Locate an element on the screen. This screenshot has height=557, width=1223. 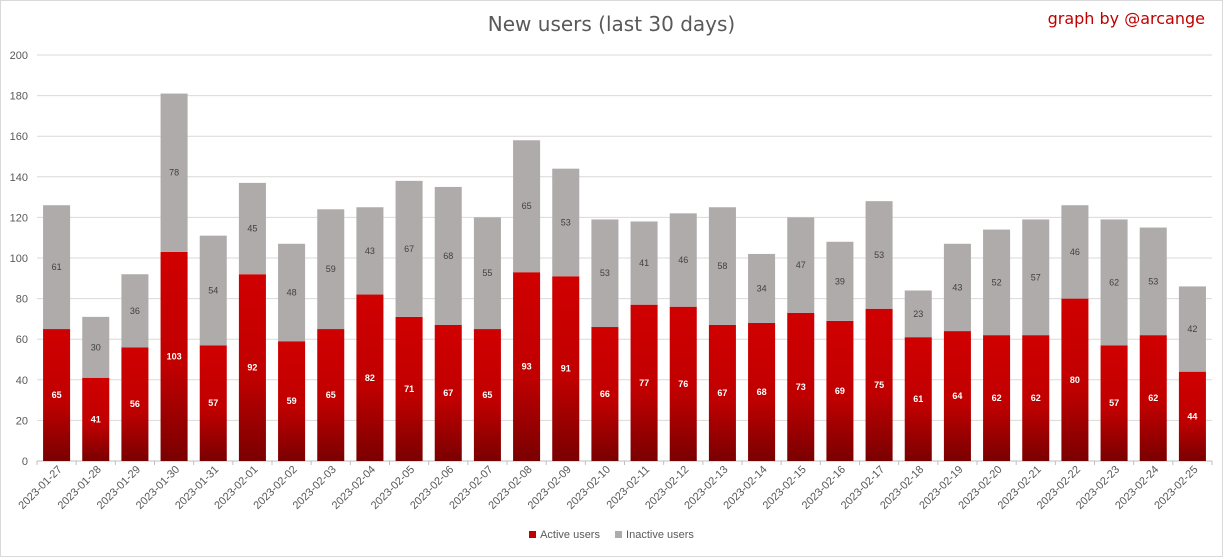
data-label-active: 44 is located at coordinates (1192, 416).